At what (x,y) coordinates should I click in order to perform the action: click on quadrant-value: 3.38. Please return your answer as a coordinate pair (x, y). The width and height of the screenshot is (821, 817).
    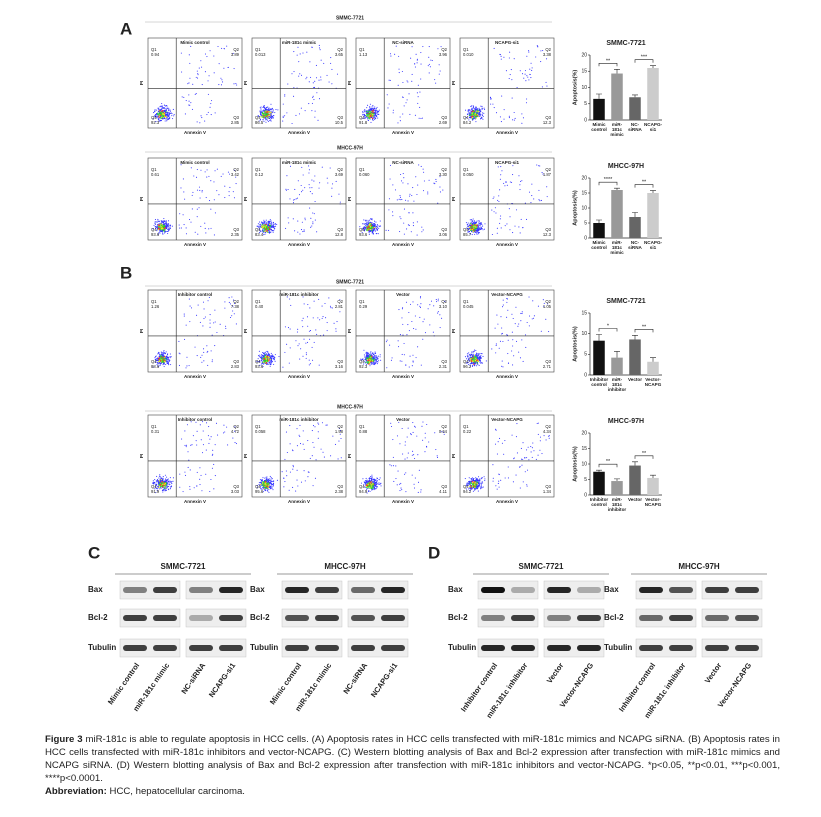
    Looking at the image, I should click on (547, 54).